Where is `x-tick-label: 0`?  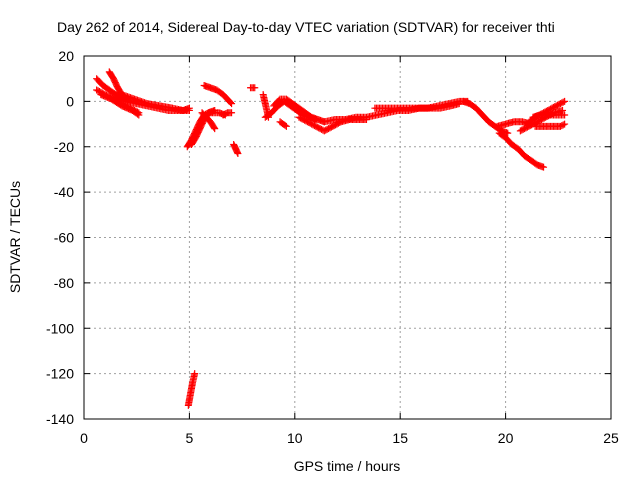
x-tick-label: 0 is located at coordinates (84, 438).